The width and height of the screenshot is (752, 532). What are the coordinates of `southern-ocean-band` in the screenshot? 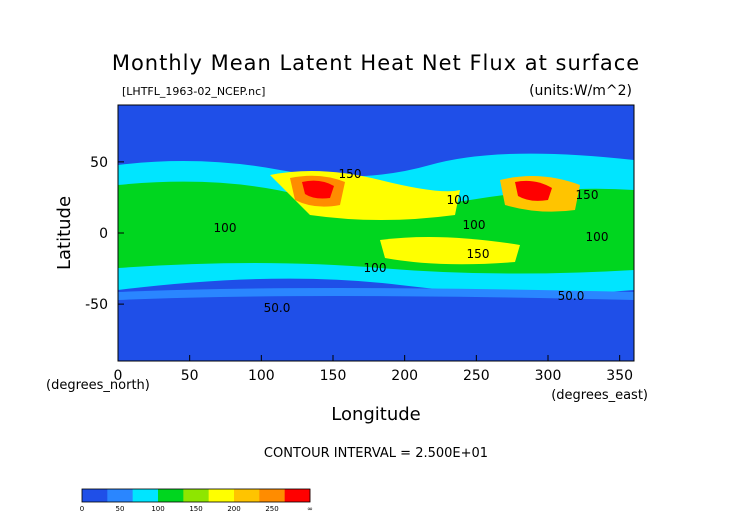 It's located at (376, 328).